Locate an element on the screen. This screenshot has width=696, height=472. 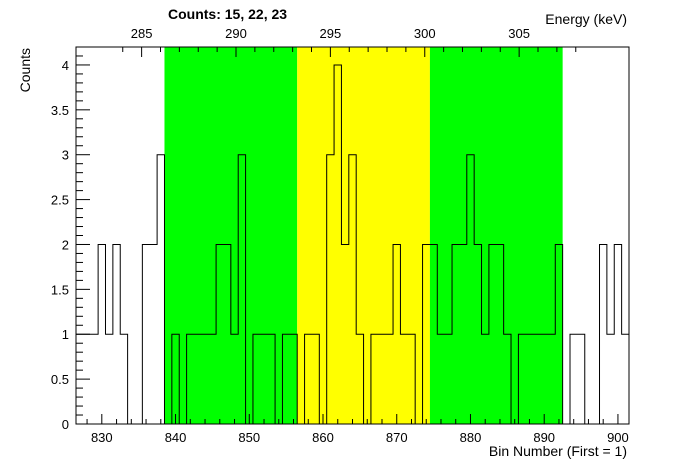
y-tick-label: 1 is located at coordinates (65, 334).